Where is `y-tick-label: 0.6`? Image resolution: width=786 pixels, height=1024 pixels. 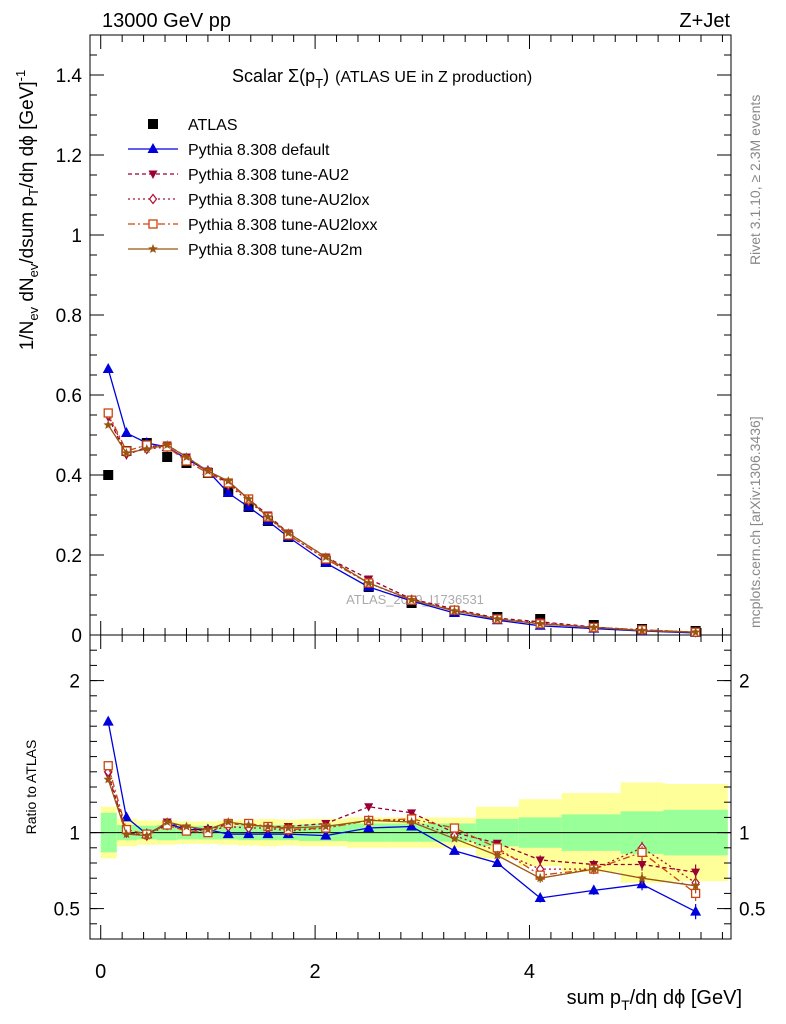
y-tick-label: 0.6 is located at coordinates (69, 396).